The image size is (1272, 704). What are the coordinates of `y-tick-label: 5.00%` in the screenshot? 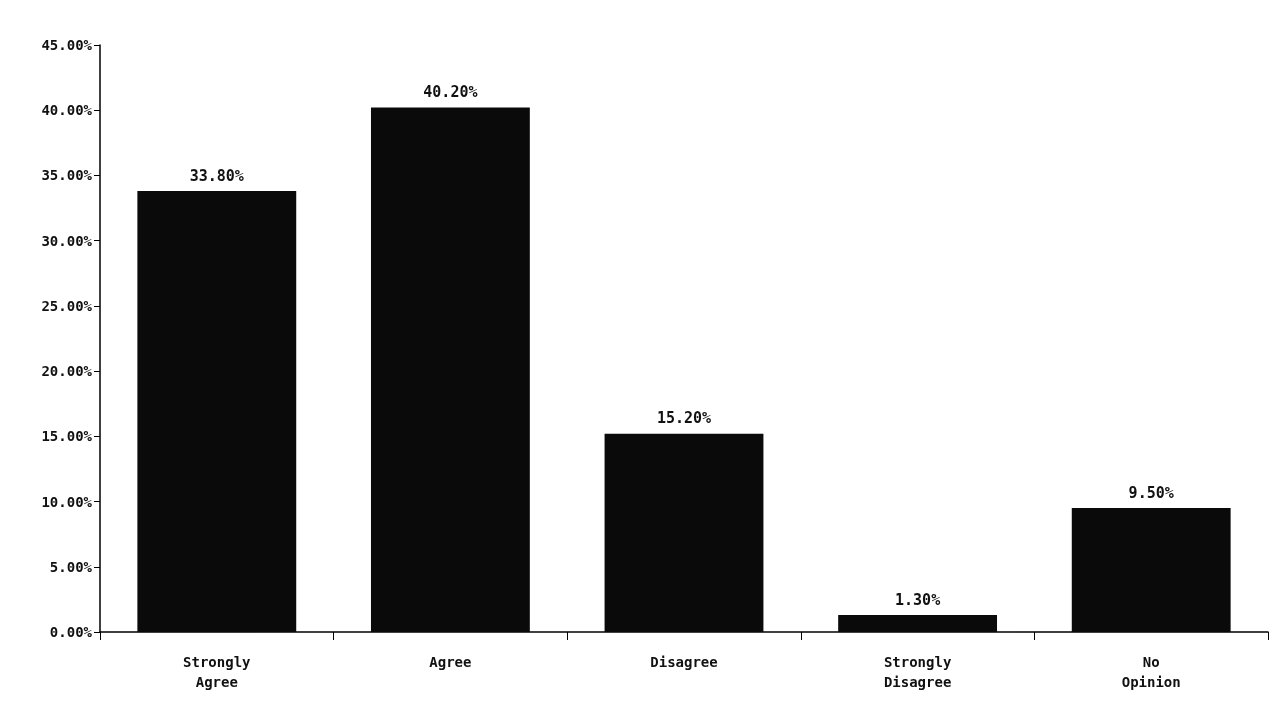 It's located at (71, 566).